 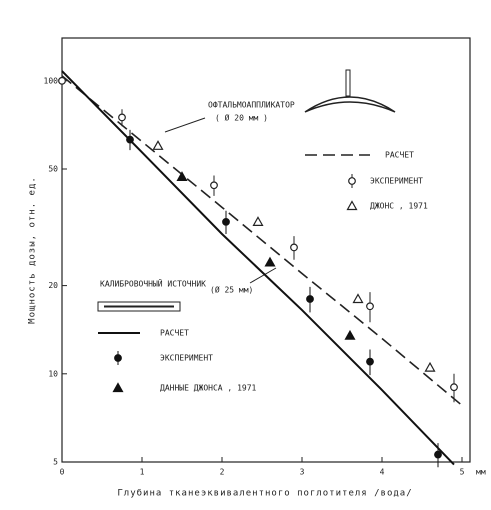 What do you see at coordinates (153, 283) in the screenshot?
I see `annotation: КАЛИБРОВОЧНЫЙ ИСТОЧНИК` at bounding box center [153, 283].